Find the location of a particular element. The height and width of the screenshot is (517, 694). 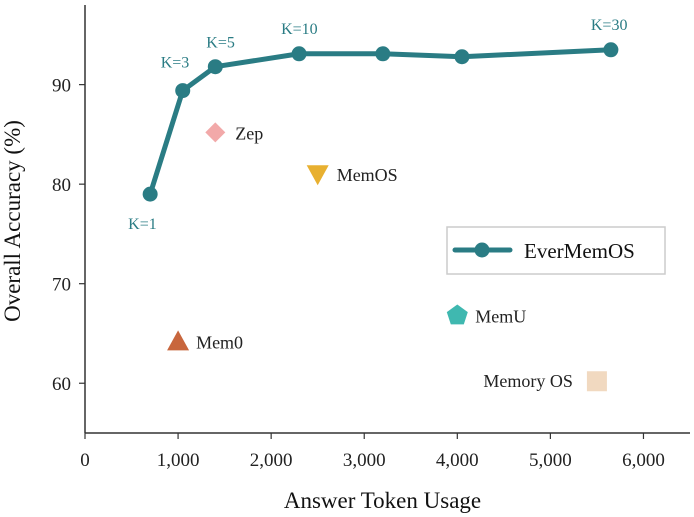

marker-memos is located at coordinates (317, 175).